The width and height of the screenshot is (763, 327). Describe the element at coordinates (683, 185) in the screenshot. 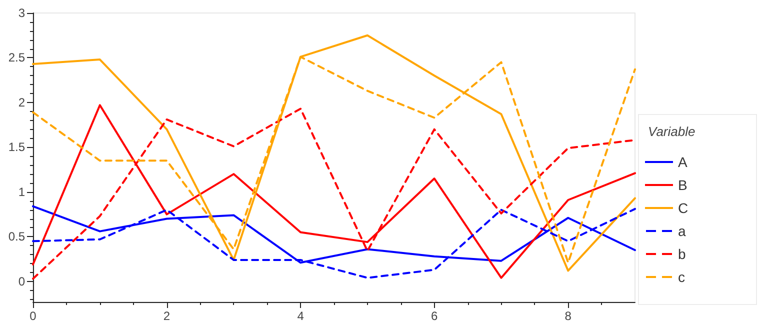

I see `legend-label: B` at that location.